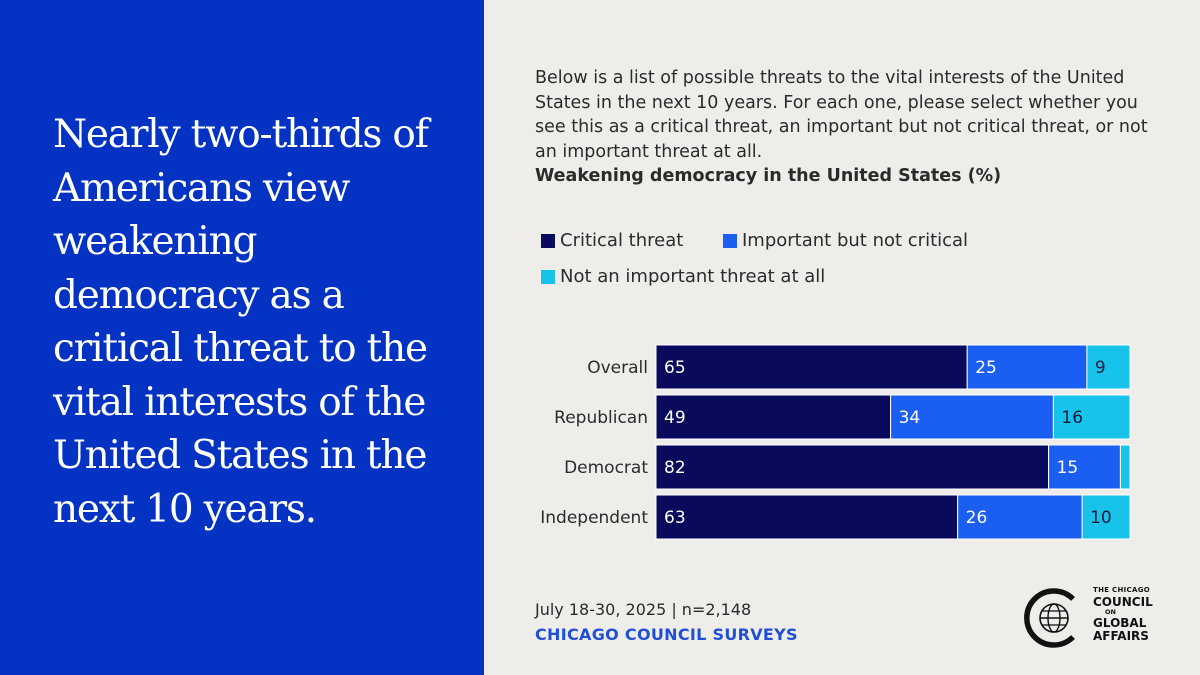  I want to click on logo-line-4: GLOBAL, so click(1120, 622).